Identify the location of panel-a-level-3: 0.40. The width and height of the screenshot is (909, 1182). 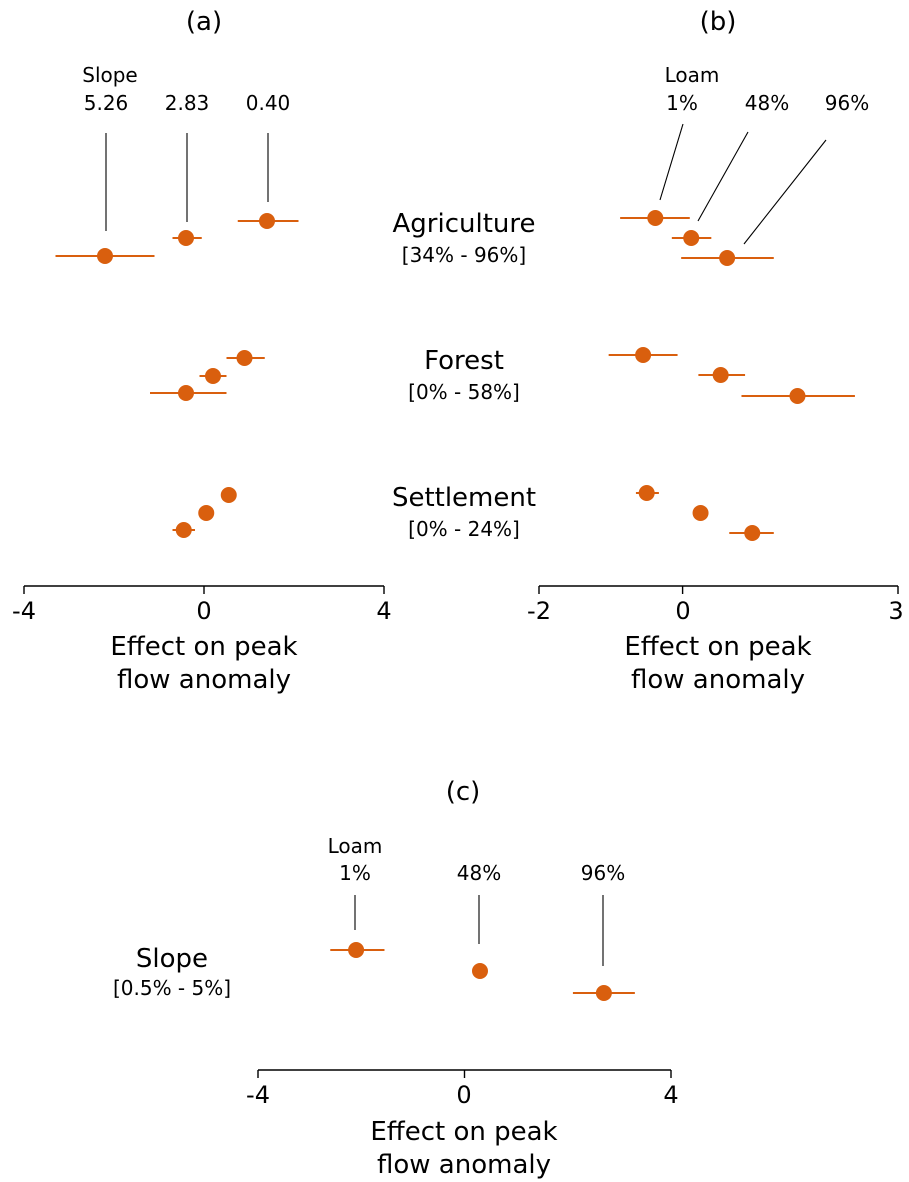
(268, 103).